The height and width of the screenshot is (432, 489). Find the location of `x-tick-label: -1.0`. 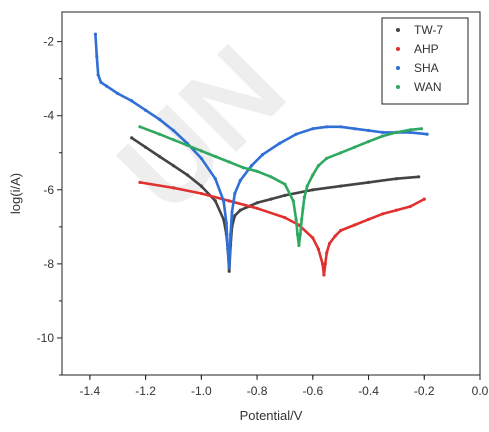

x-tick-label: -1.0 is located at coordinates (201, 391).